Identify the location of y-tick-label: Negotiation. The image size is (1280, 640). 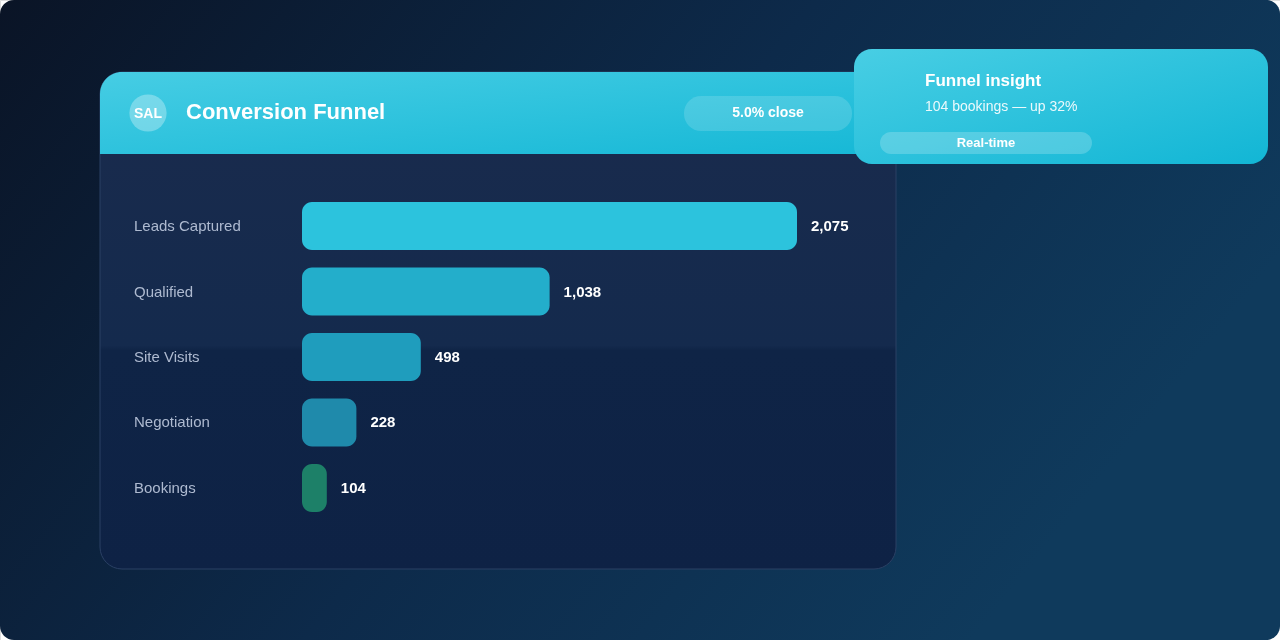
(172, 422).